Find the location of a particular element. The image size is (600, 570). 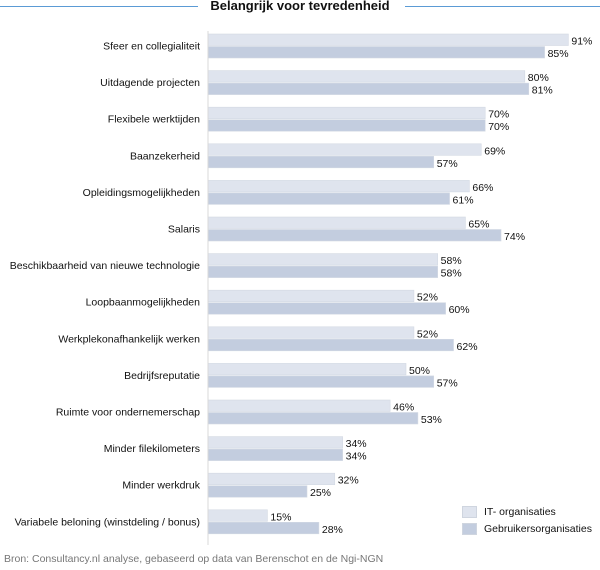

value-label: 25% is located at coordinates (320, 493).